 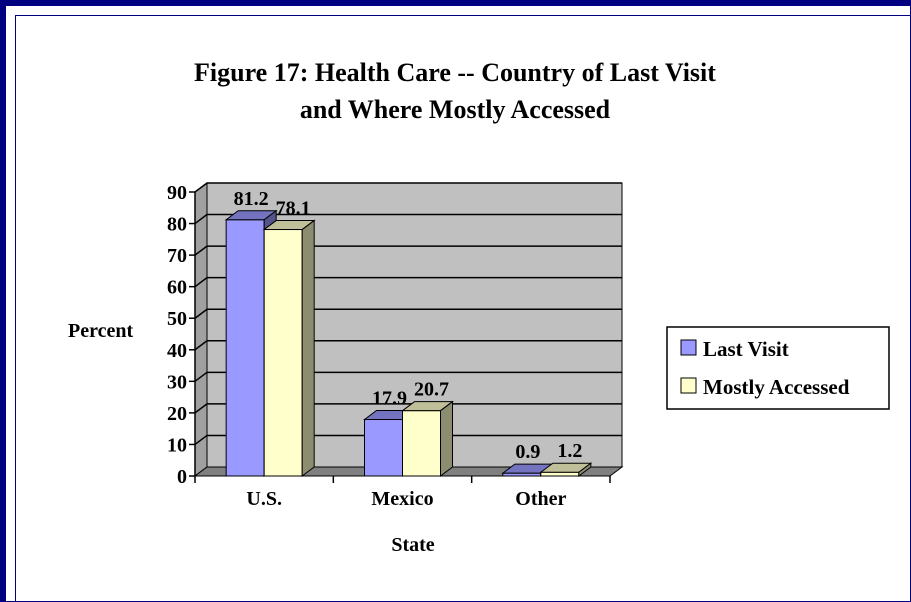 What do you see at coordinates (455, 109) in the screenshot?
I see `chart-title-line2: and Where Mostly Accessed` at bounding box center [455, 109].